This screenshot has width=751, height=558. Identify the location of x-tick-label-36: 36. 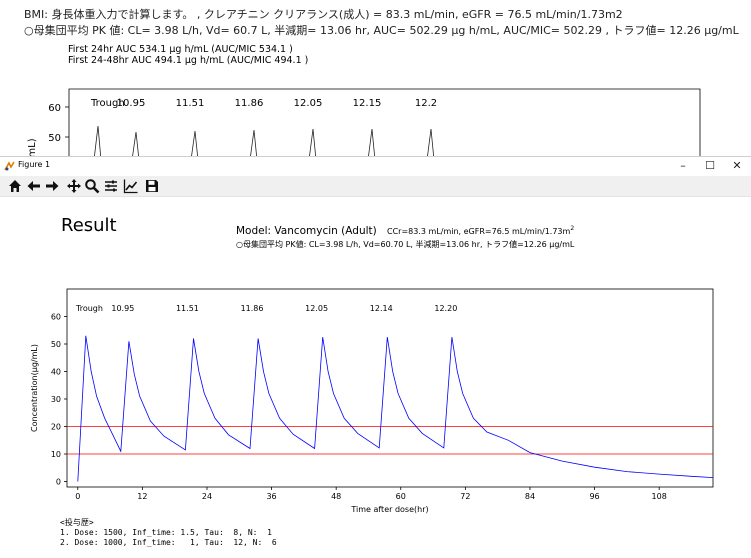
(271, 496).